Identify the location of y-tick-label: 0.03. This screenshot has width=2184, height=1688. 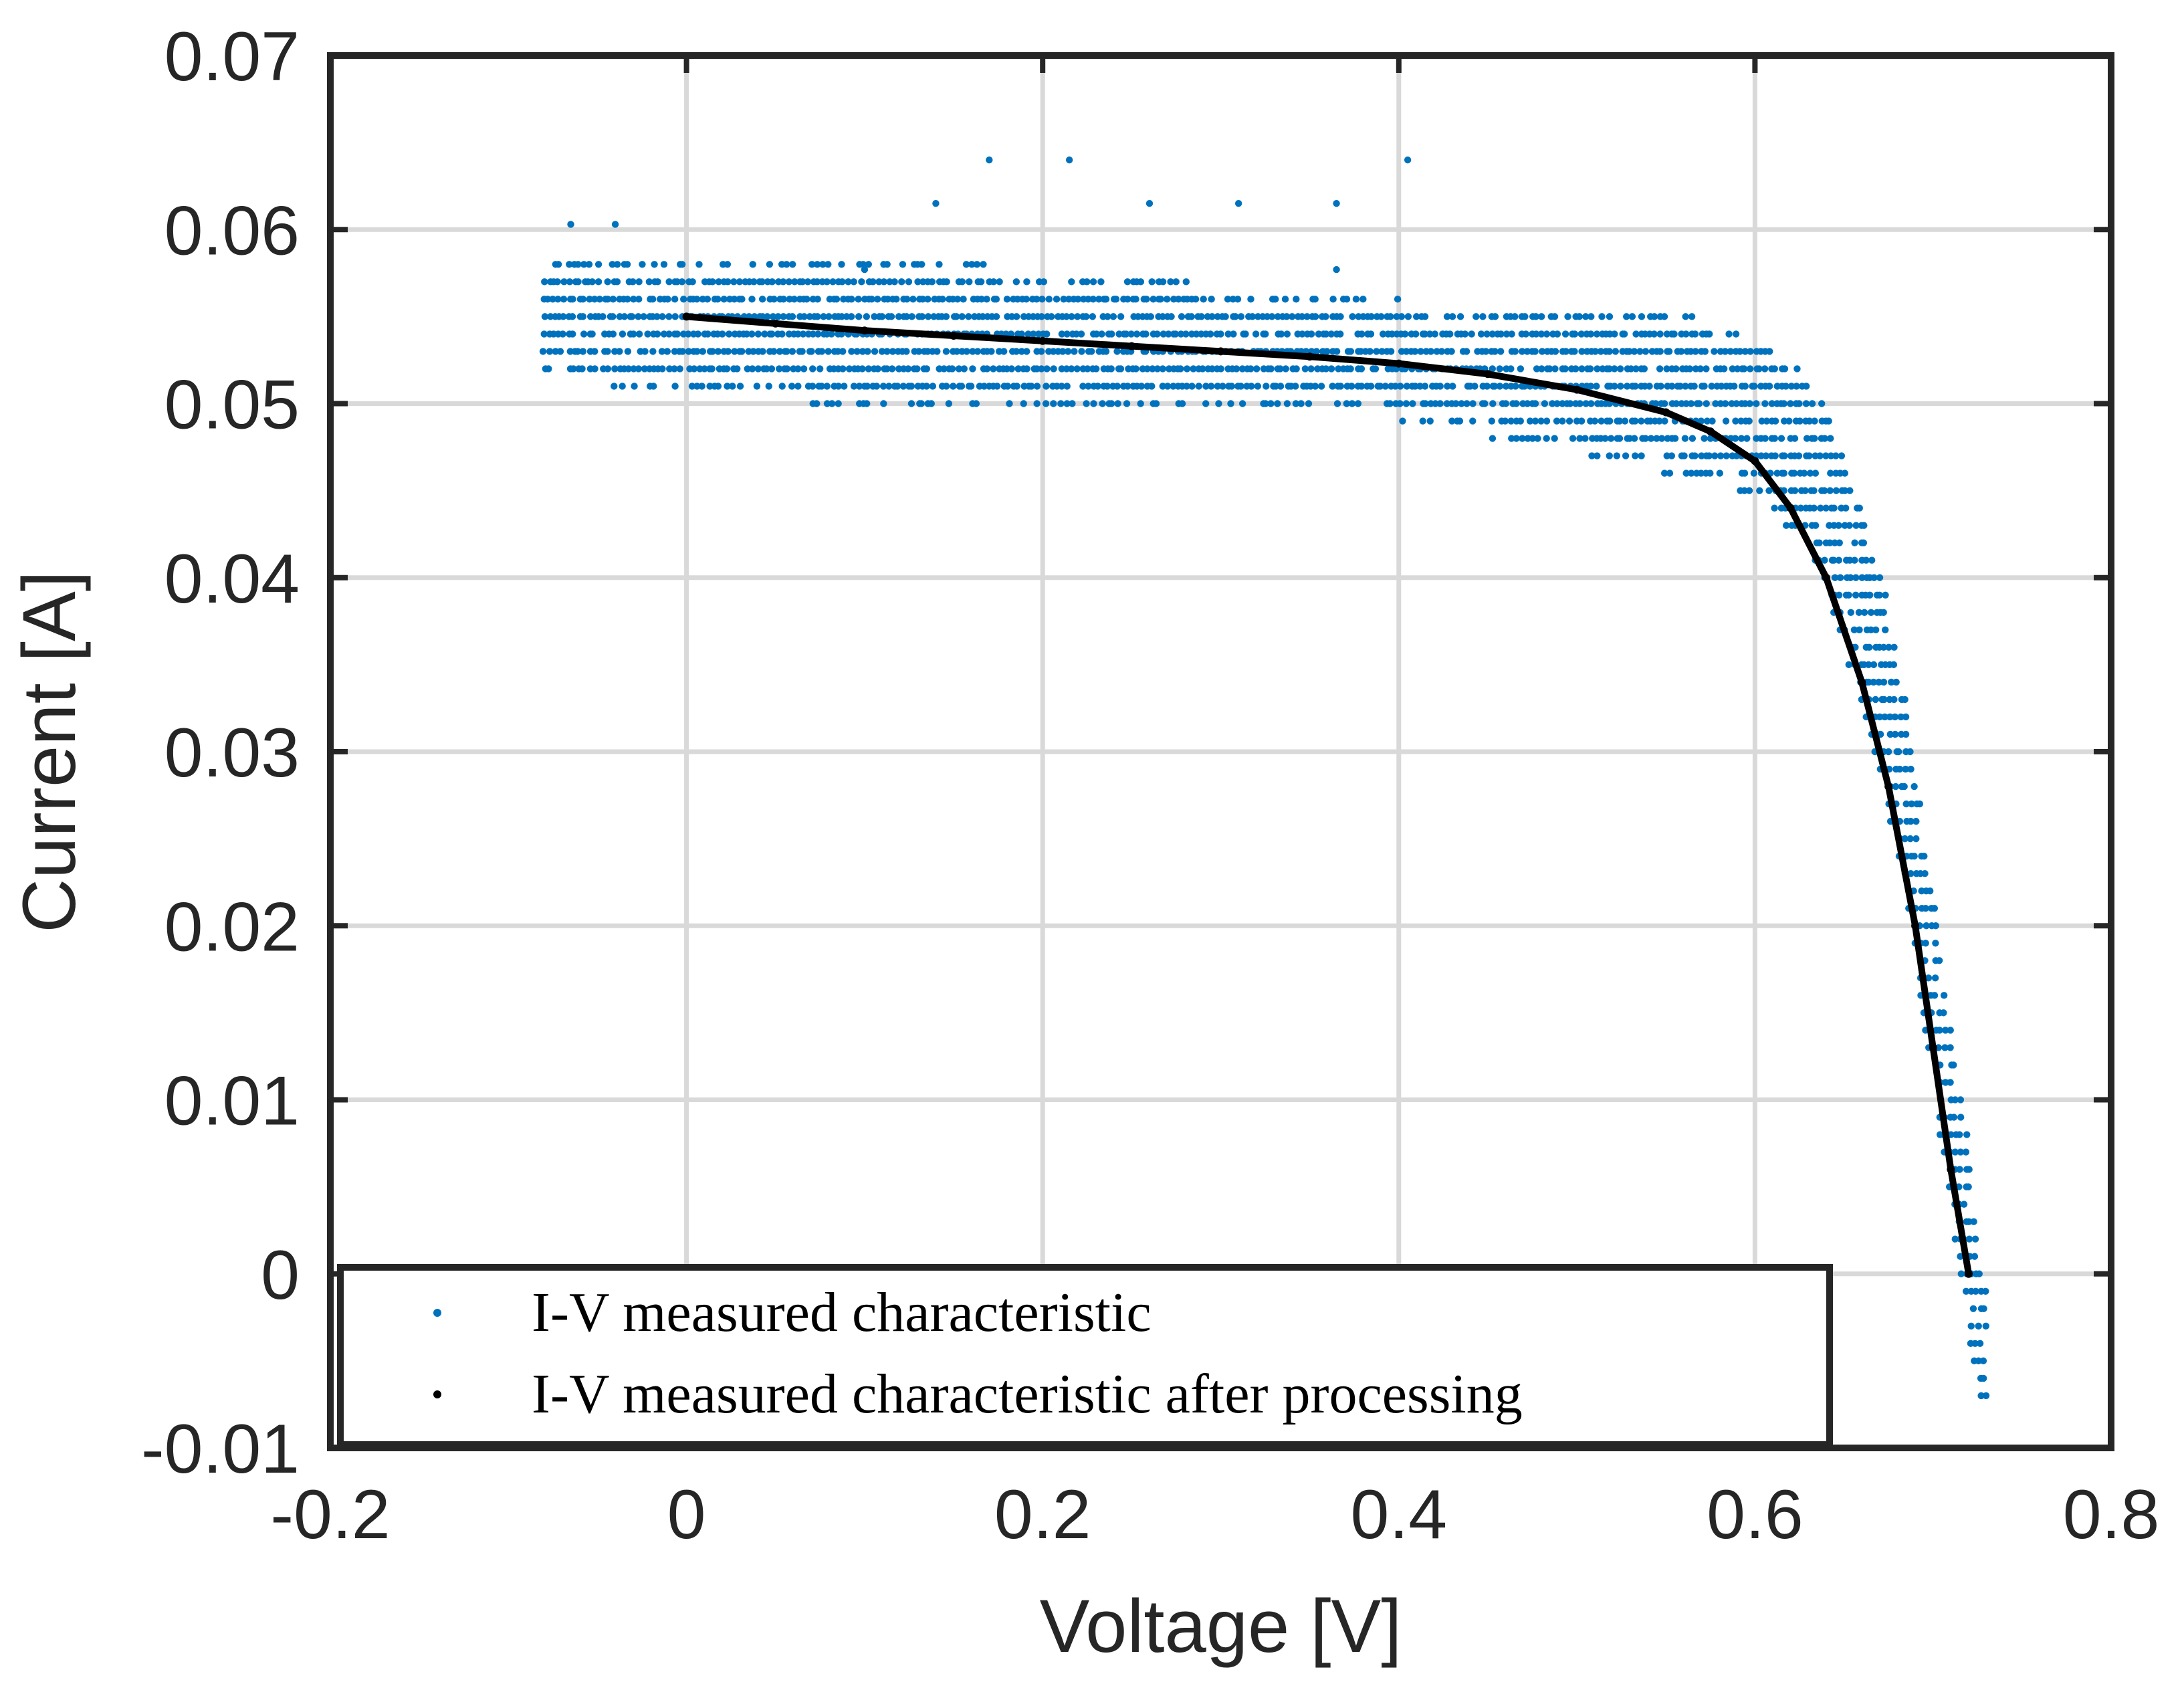
(233, 753).